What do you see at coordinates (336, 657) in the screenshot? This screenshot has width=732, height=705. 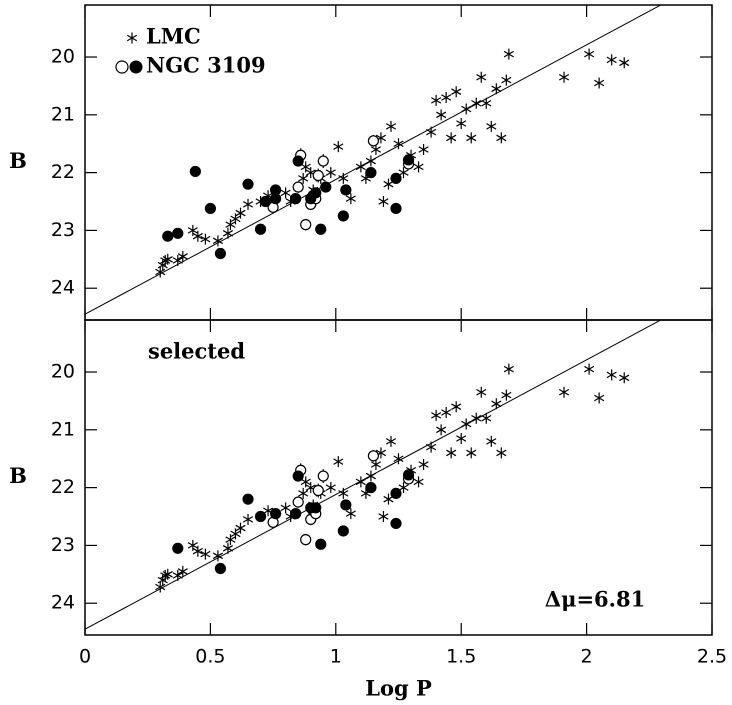 I see `x-tick-label: 1` at bounding box center [336, 657].